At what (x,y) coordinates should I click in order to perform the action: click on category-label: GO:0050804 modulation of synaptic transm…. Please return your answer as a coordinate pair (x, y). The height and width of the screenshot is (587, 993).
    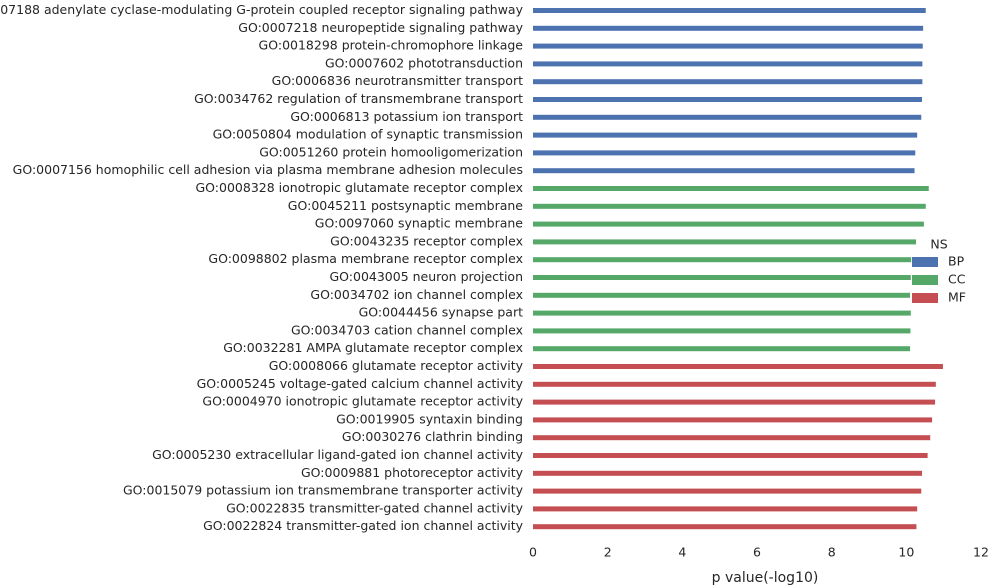
    Looking at the image, I should click on (368, 134).